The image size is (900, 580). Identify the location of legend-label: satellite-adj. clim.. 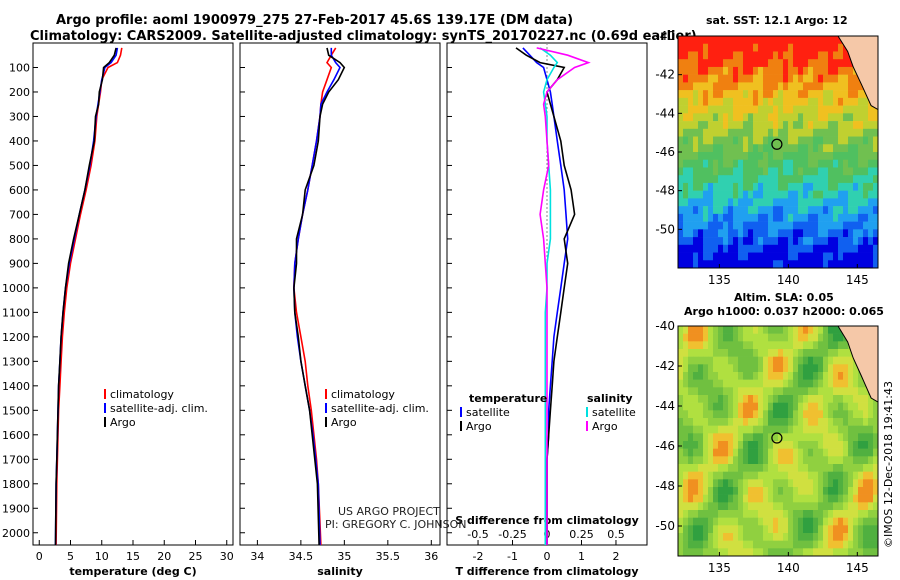
(380, 408).